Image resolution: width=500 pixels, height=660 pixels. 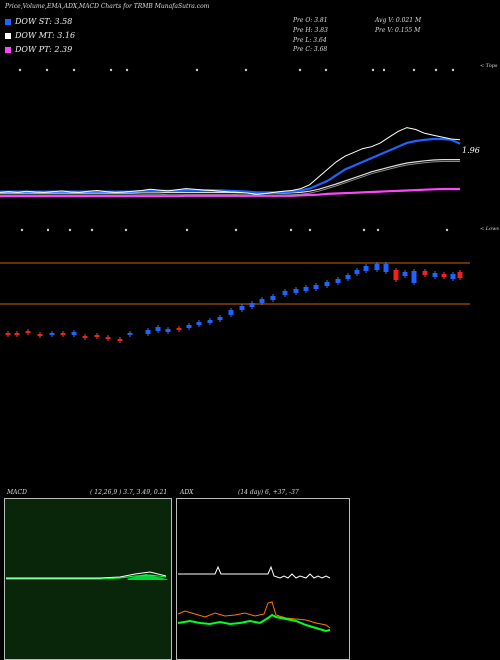 What do you see at coordinates (310, 30) in the screenshot?
I see `stat-pre-high: Pre H: 3.83` at bounding box center [310, 30].